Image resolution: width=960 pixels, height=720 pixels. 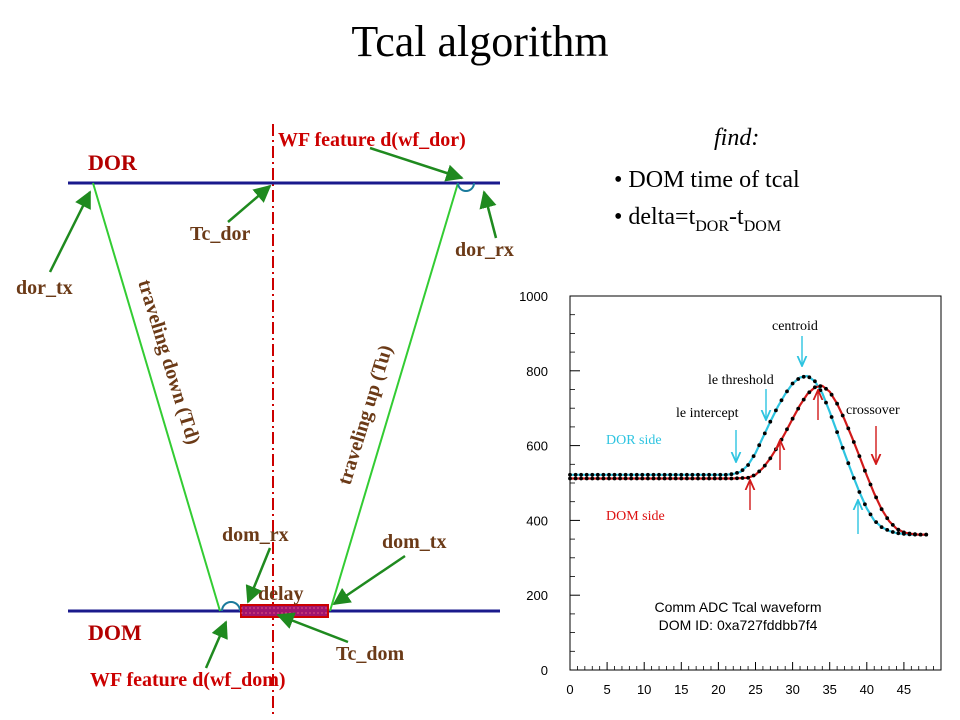 What do you see at coordinates (737, 607) in the screenshot?
I see `chart-caption-1: Comm ADC Tcal waveform` at bounding box center [737, 607].